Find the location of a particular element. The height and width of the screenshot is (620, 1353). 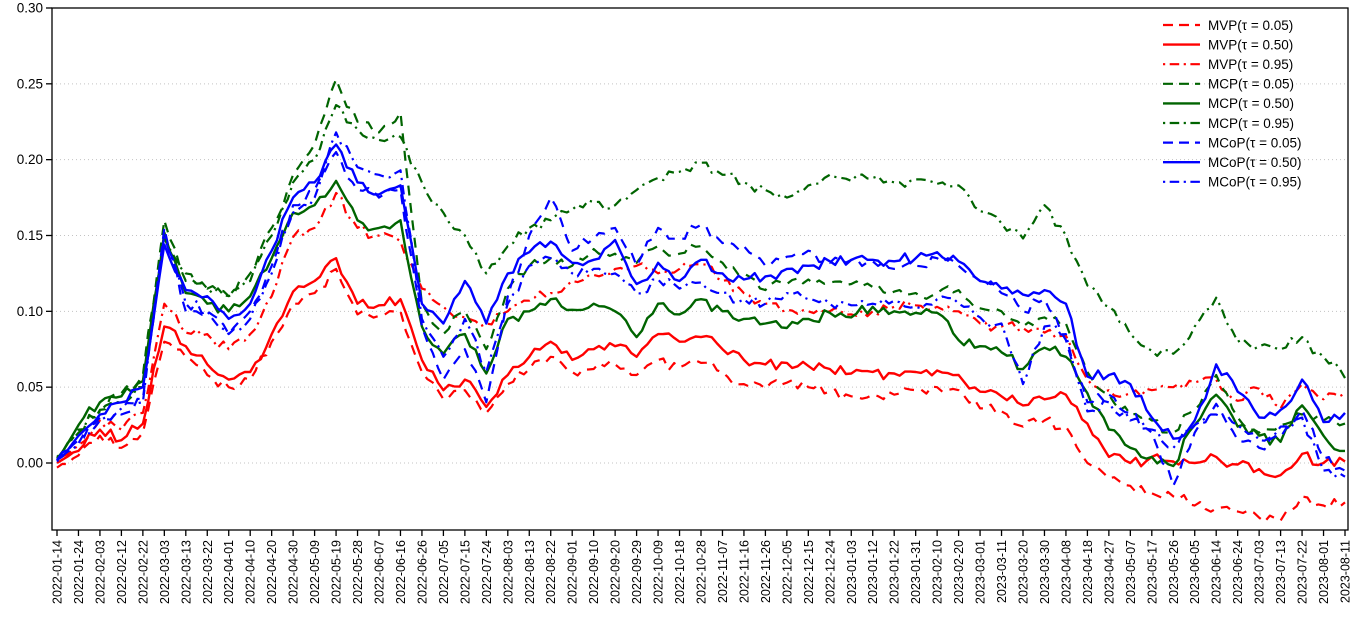

x-tick-label: 2023-03-20 is located at coordinates (1024, 572).